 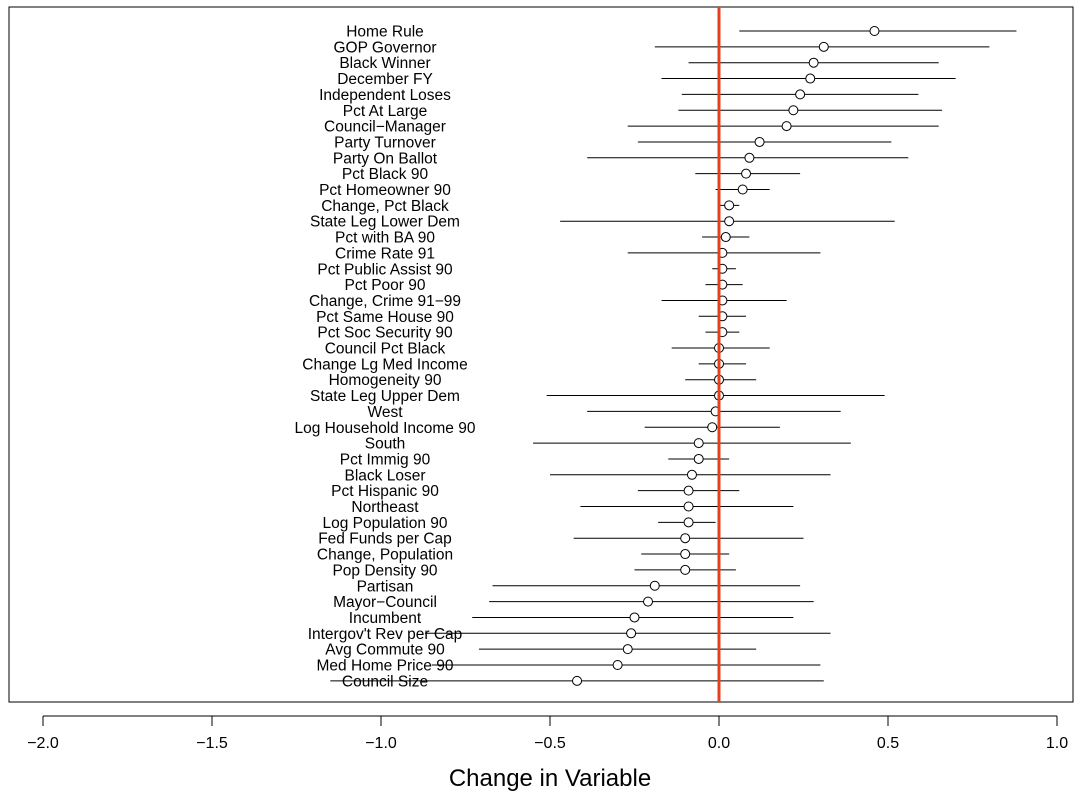 What do you see at coordinates (385, 650) in the screenshot?
I see `row-label: Avg Commute 90` at bounding box center [385, 650].